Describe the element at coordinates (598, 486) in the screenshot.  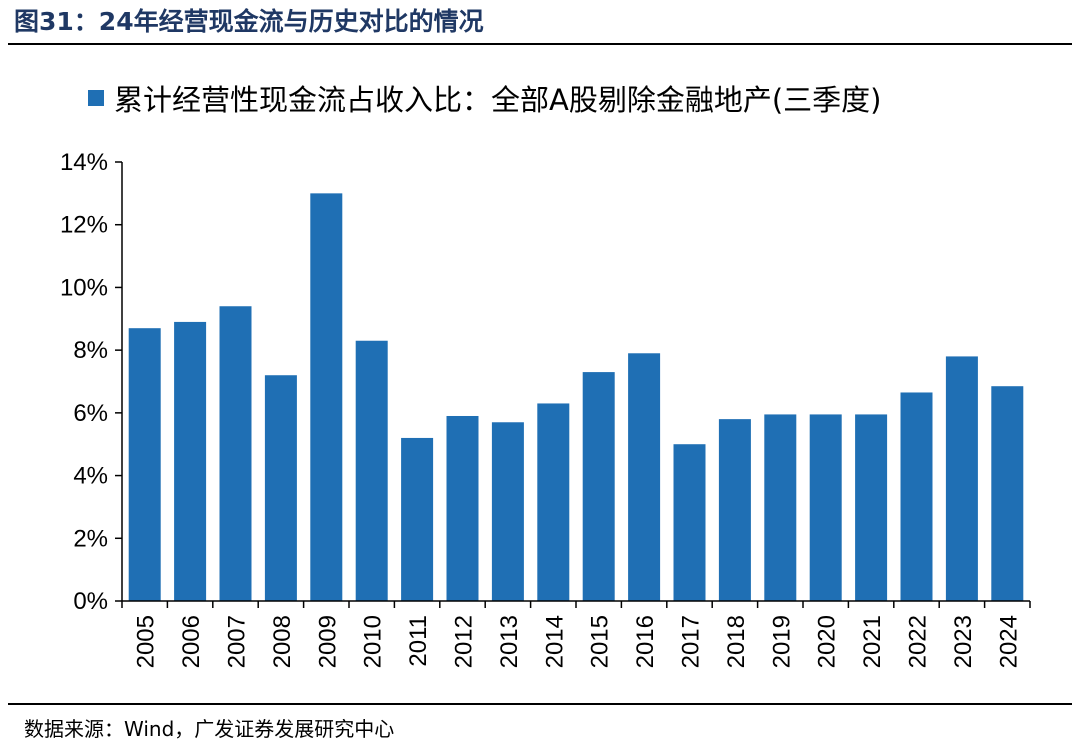
I see `bar-2015` at that location.